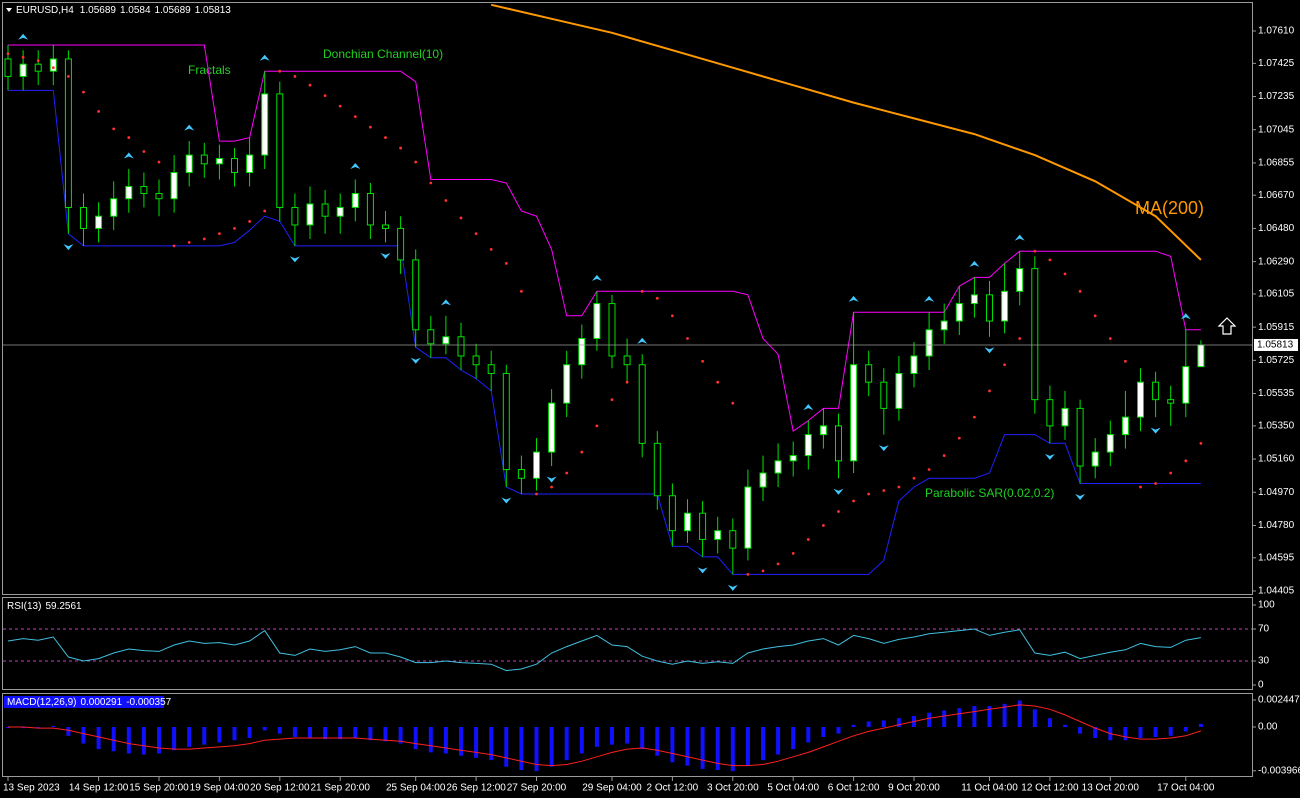  What do you see at coordinates (1276, 96) in the screenshot?
I see `y-tick-label: 1.07235` at bounding box center [1276, 96].